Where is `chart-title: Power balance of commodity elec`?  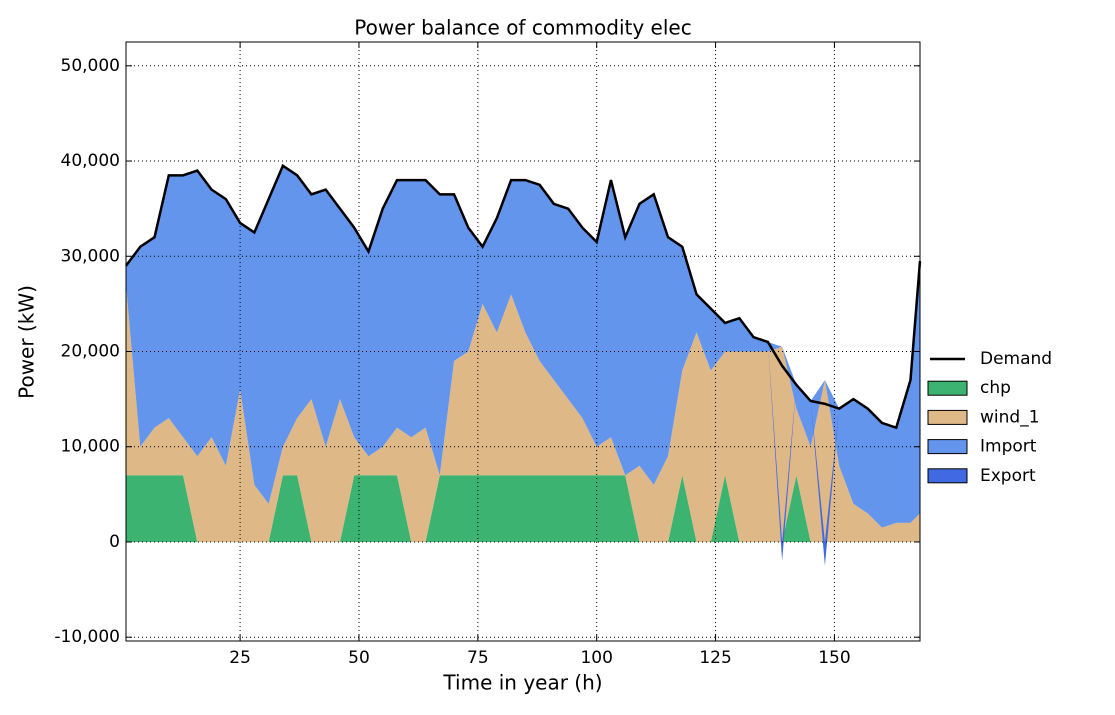
chart-title: Power balance of commodity elec is located at coordinates (522, 28).